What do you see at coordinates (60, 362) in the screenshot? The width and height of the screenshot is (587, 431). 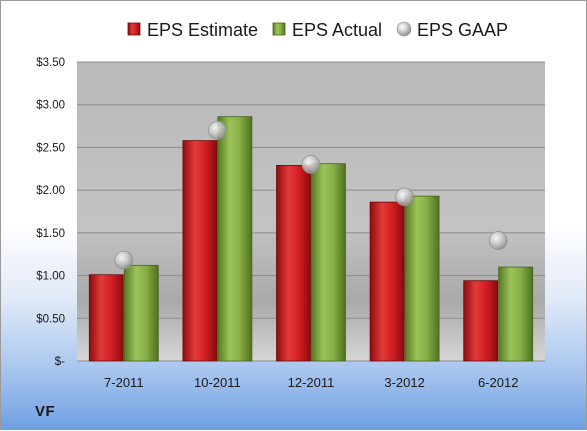 I see `y-tick-label: $-` at bounding box center [60, 362].